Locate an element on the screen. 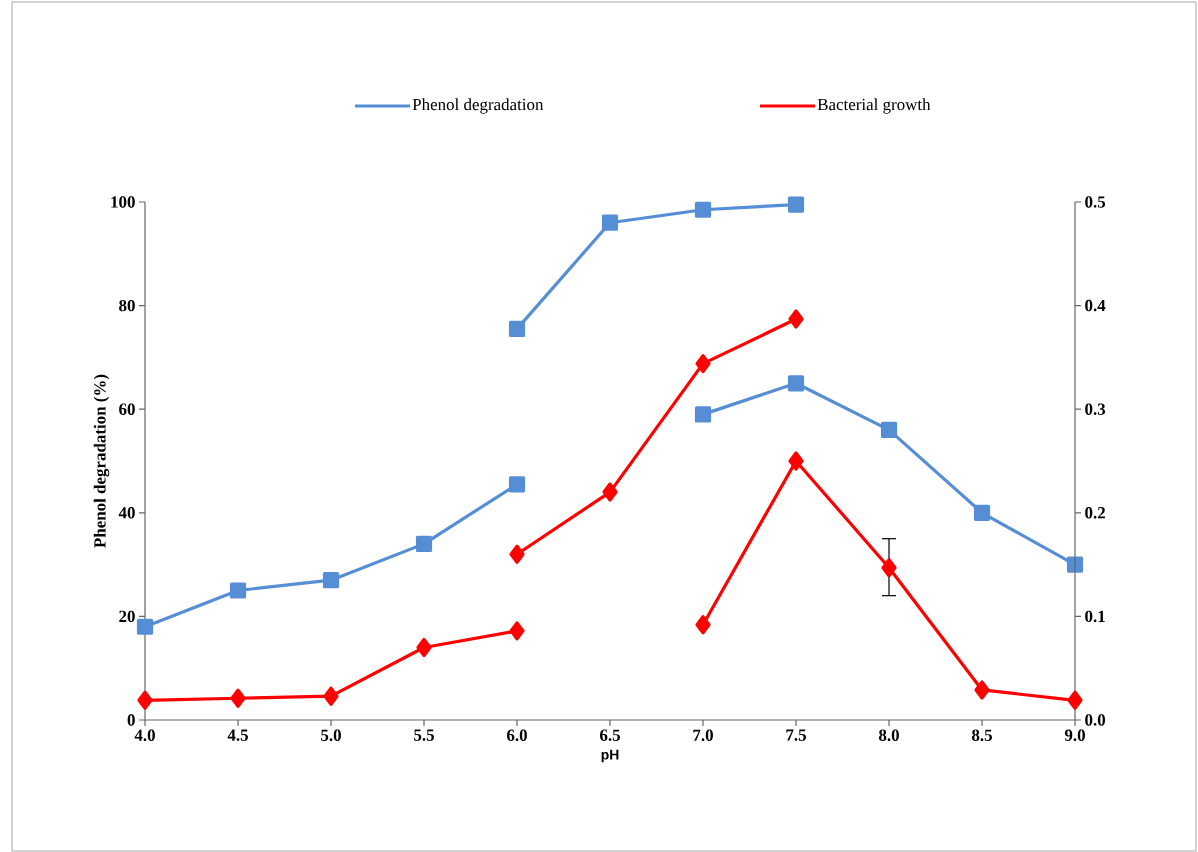  y2-tick-label: 0.2 is located at coordinates (1095, 513).